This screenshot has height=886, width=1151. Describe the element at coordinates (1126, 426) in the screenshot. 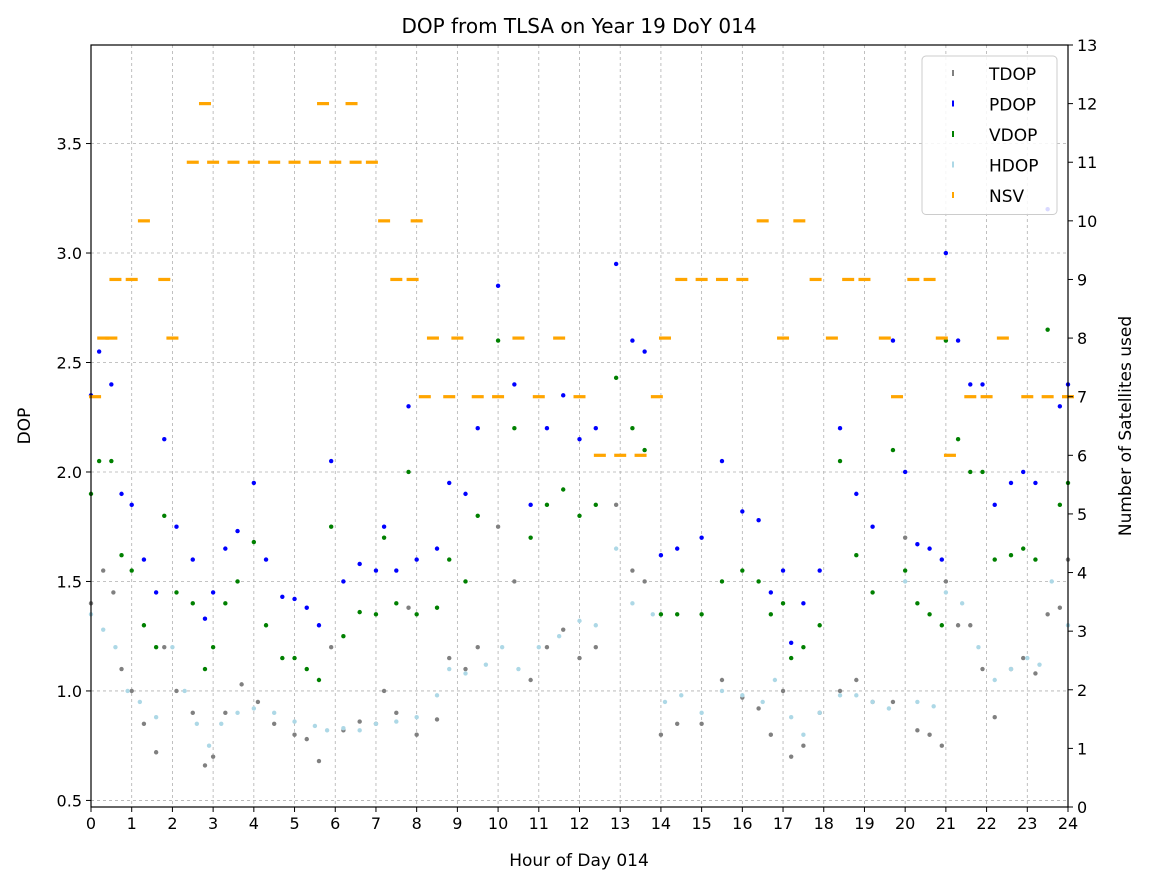

I see `y2-axis-title: Number of Satellites used` at that location.